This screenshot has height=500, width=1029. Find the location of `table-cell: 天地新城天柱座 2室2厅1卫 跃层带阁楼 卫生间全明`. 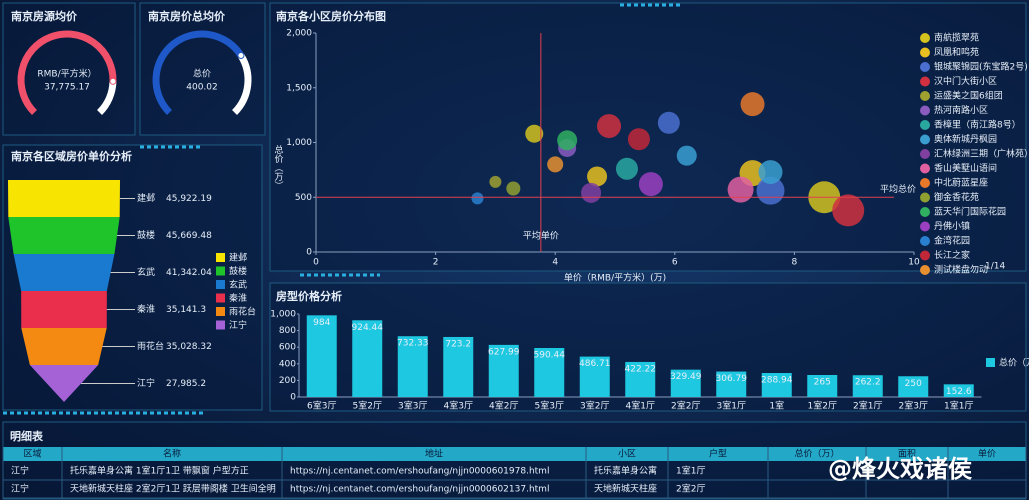

table-cell: 天地新城天柱座 2室2厅1卫 跃层带阁楼 卫生间全明 is located at coordinates (173, 489).